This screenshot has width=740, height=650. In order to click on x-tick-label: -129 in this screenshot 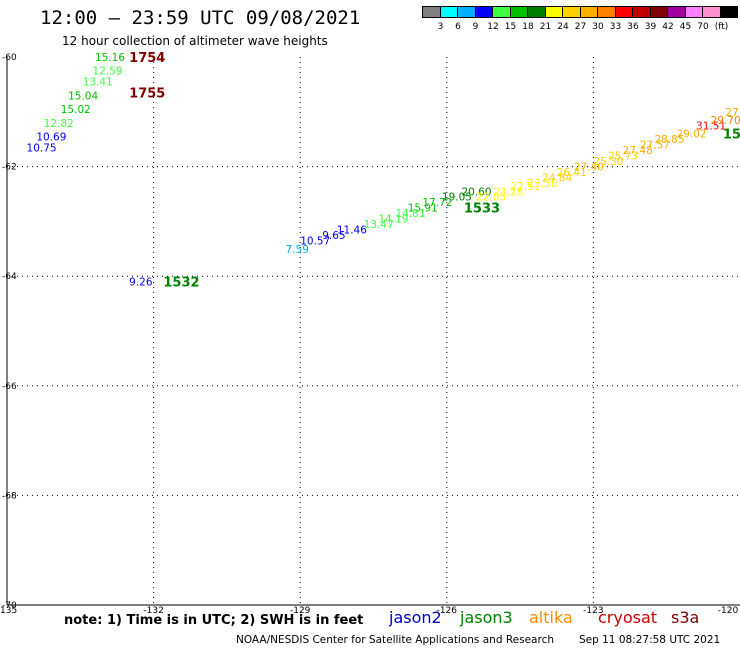, I will do `click(300, 611)`.